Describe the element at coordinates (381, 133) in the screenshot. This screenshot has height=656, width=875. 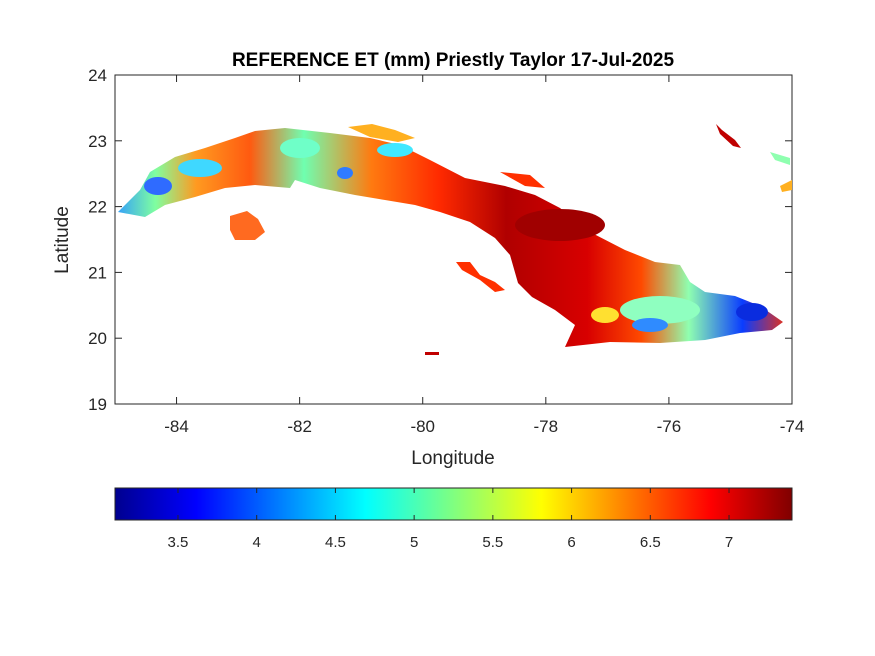
I see `northern-cays` at that location.